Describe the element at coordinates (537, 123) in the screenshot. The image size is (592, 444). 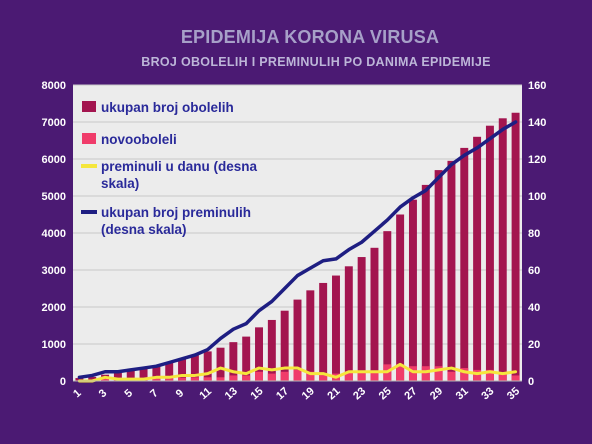
I see `y2-tick-label: 140` at that location.